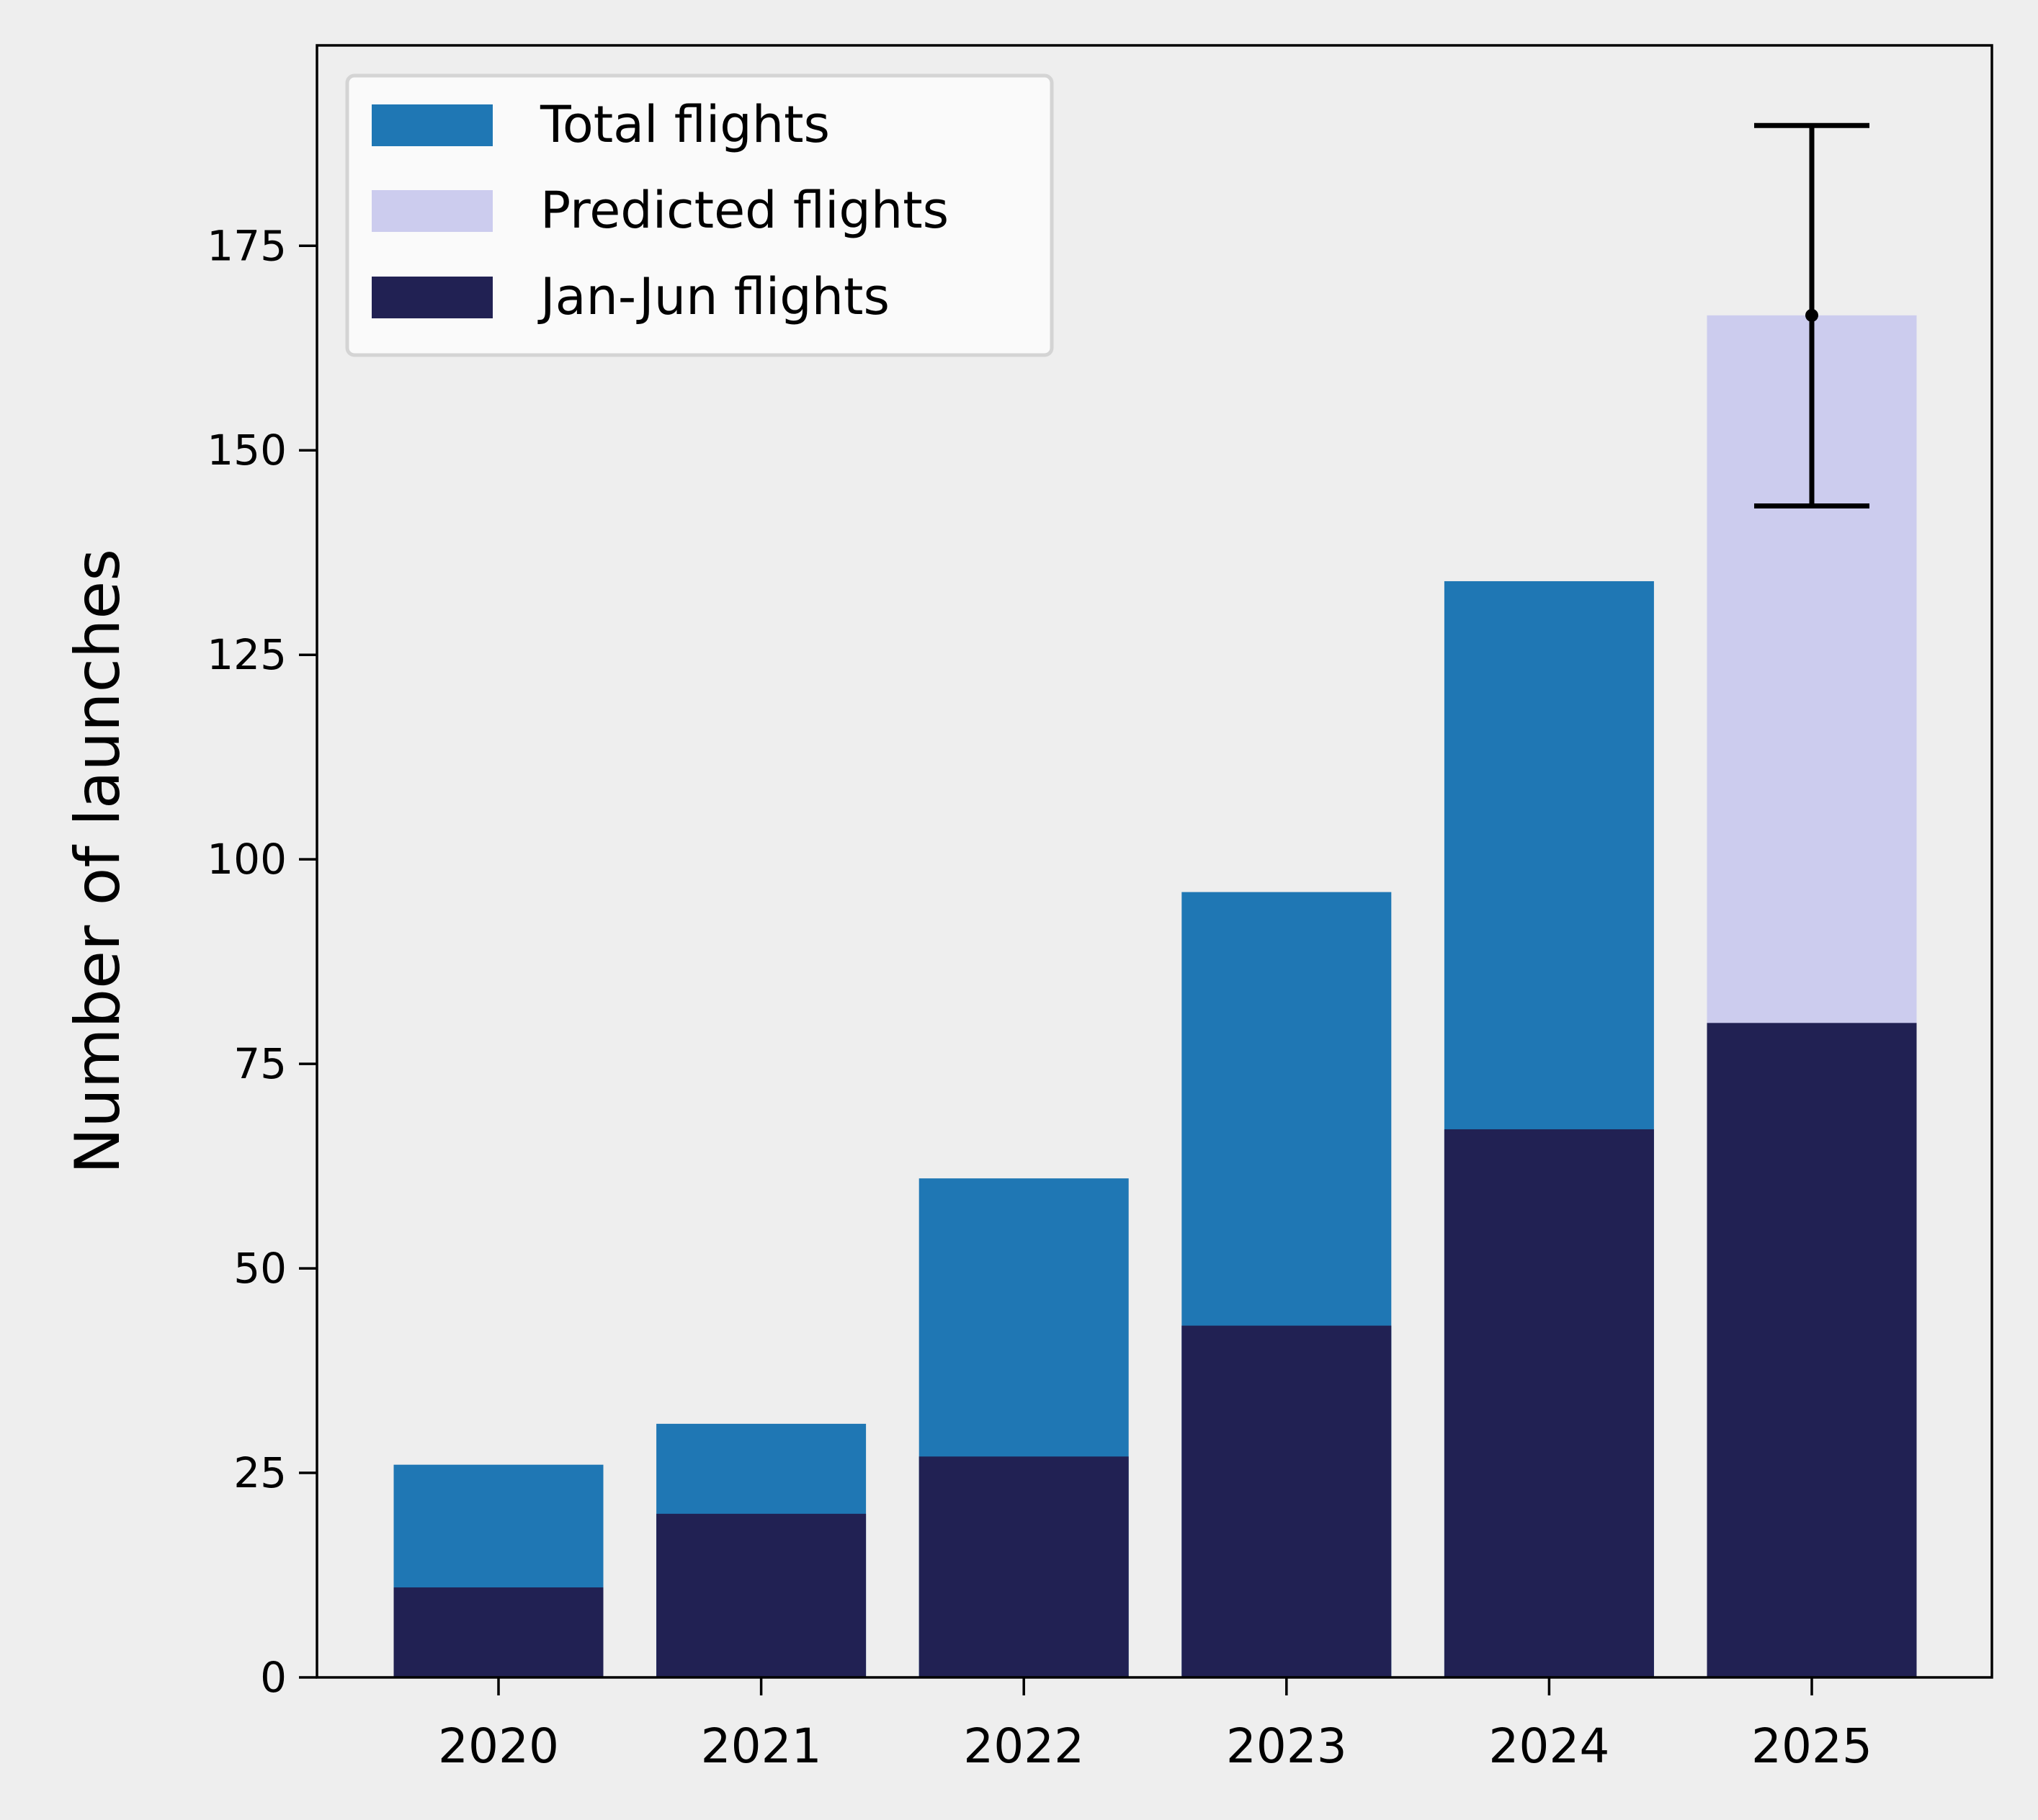  Describe the element at coordinates (1287, 1501) in the screenshot. I see `bar-jan-jun-flights-2023` at that location.